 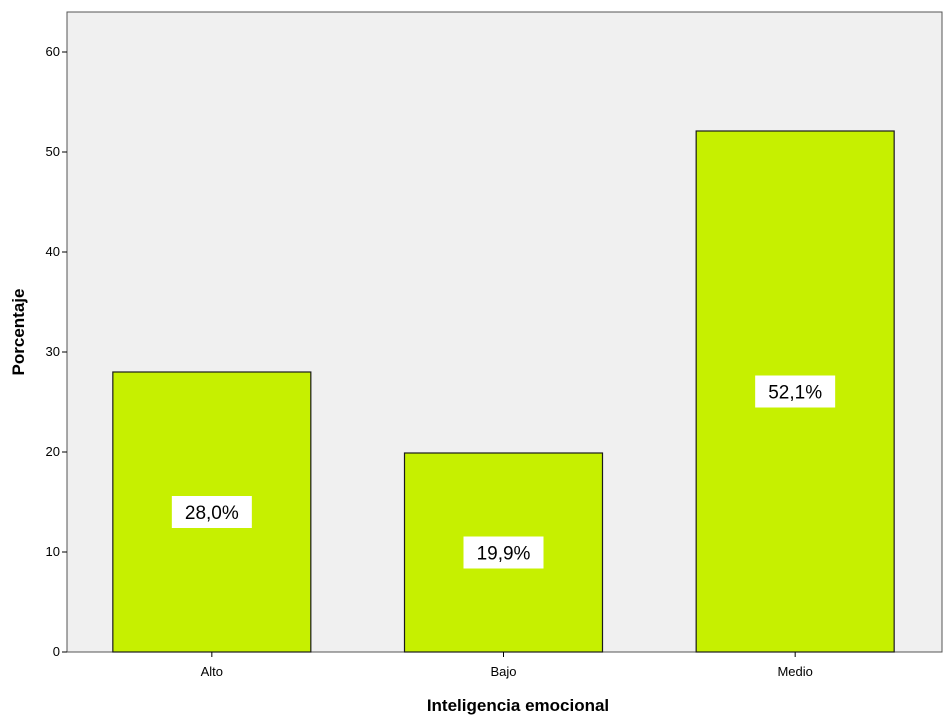 What do you see at coordinates (212, 671) in the screenshot?
I see `x-tick-label: Alto` at bounding box center [212, 671].